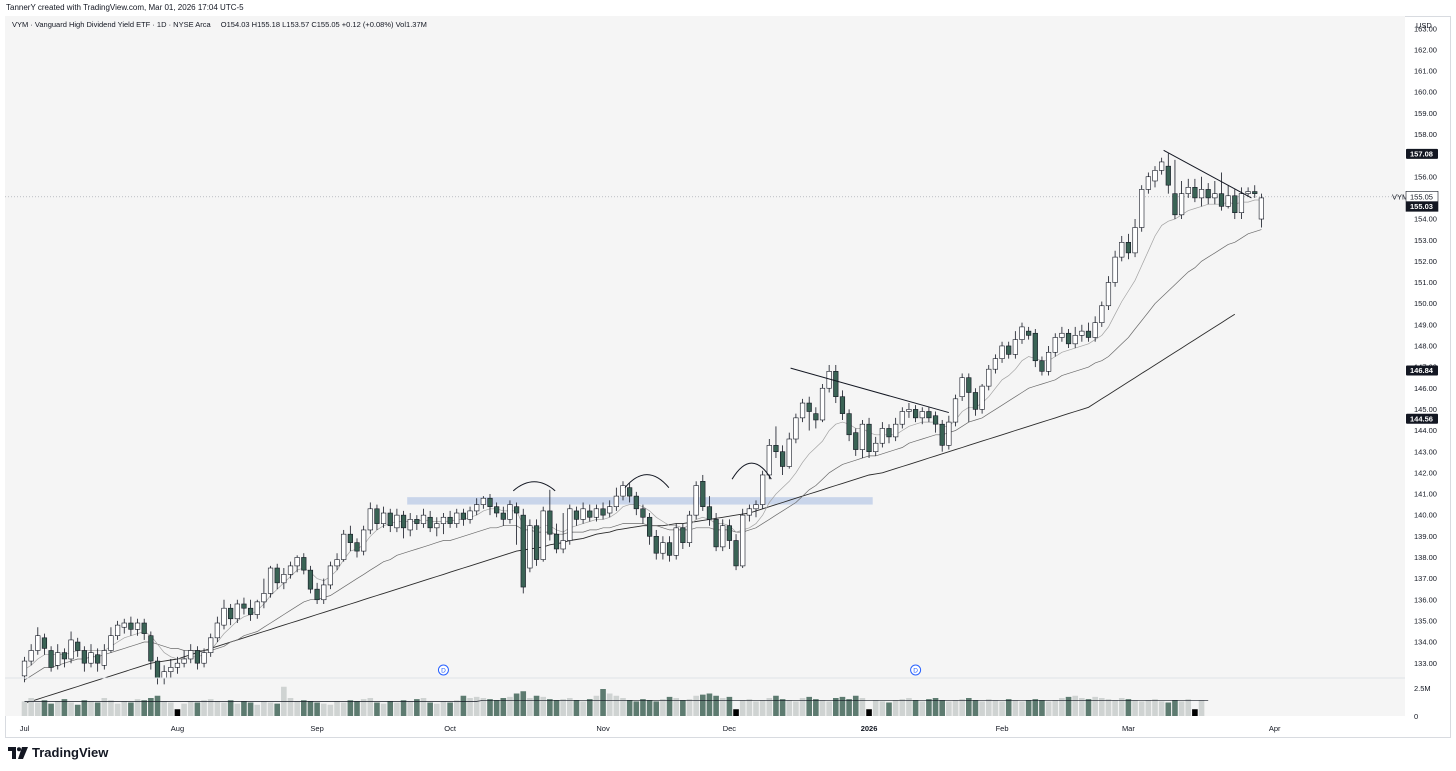 This screenshot has height=771, width=1456. What do you see at coordinates (1425, 324) in the screenshot?
I see `price-axis-tick: 149.00` at bounding box center [1425, 324].